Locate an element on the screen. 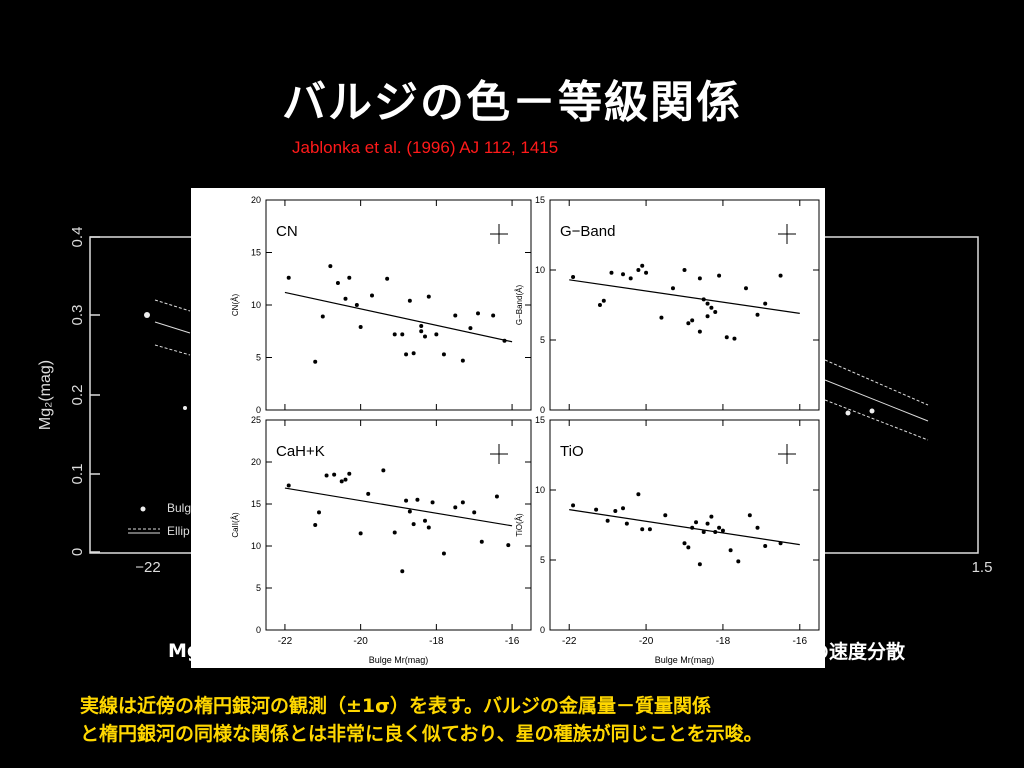 The image size is (1024, 768). slide-title: バルジの色－等級関係 is located at coordinates (512, 102).